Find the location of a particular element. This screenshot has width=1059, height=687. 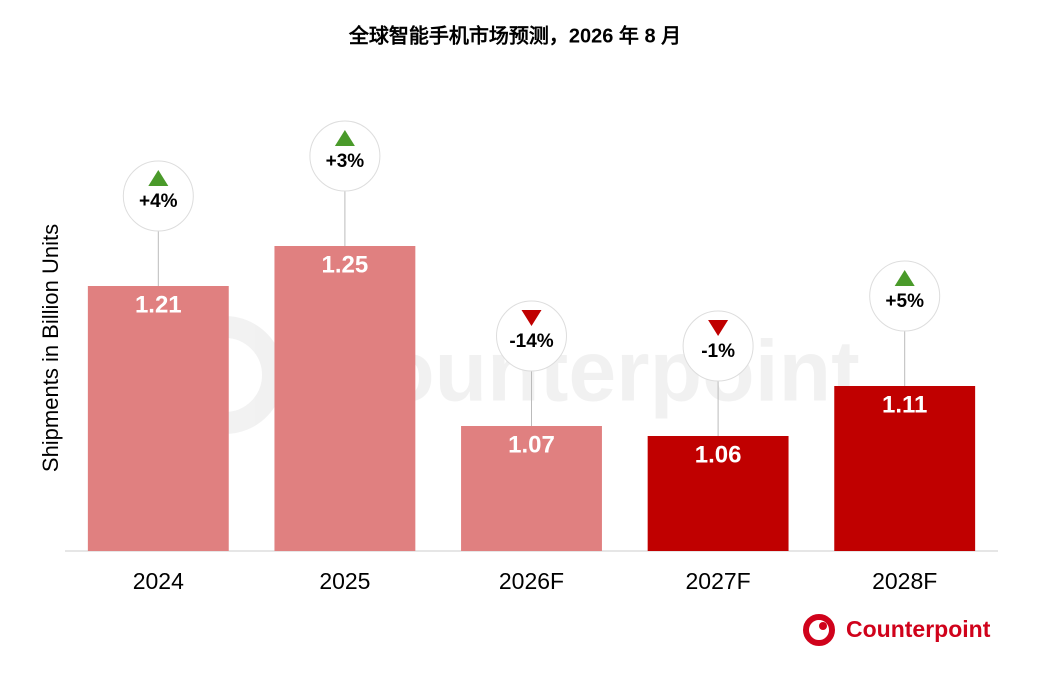

logo: Counterpoint is located at coordinates (897, 630).